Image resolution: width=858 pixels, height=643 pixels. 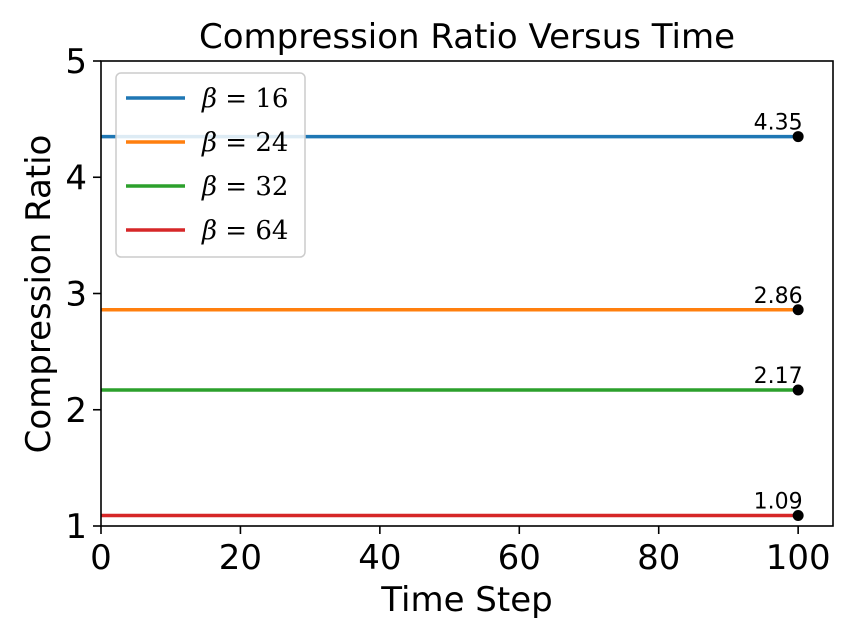 What do you see at coordinates (460, 552) in the screenshot?
I see `x-axis-ticks: 0 20 40 60 80 100` at bounding box center [460, 552].